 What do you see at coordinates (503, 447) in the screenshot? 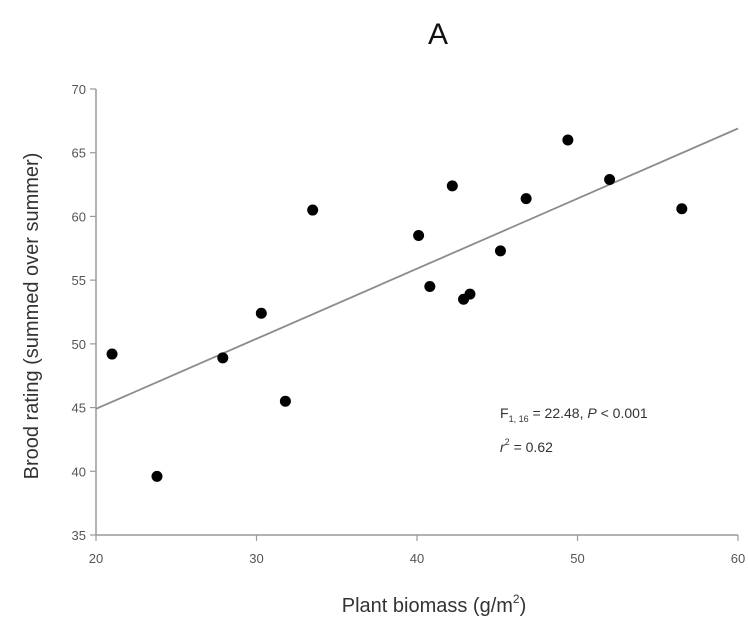
I see `r-label: r` at bounding box center [503, 447].